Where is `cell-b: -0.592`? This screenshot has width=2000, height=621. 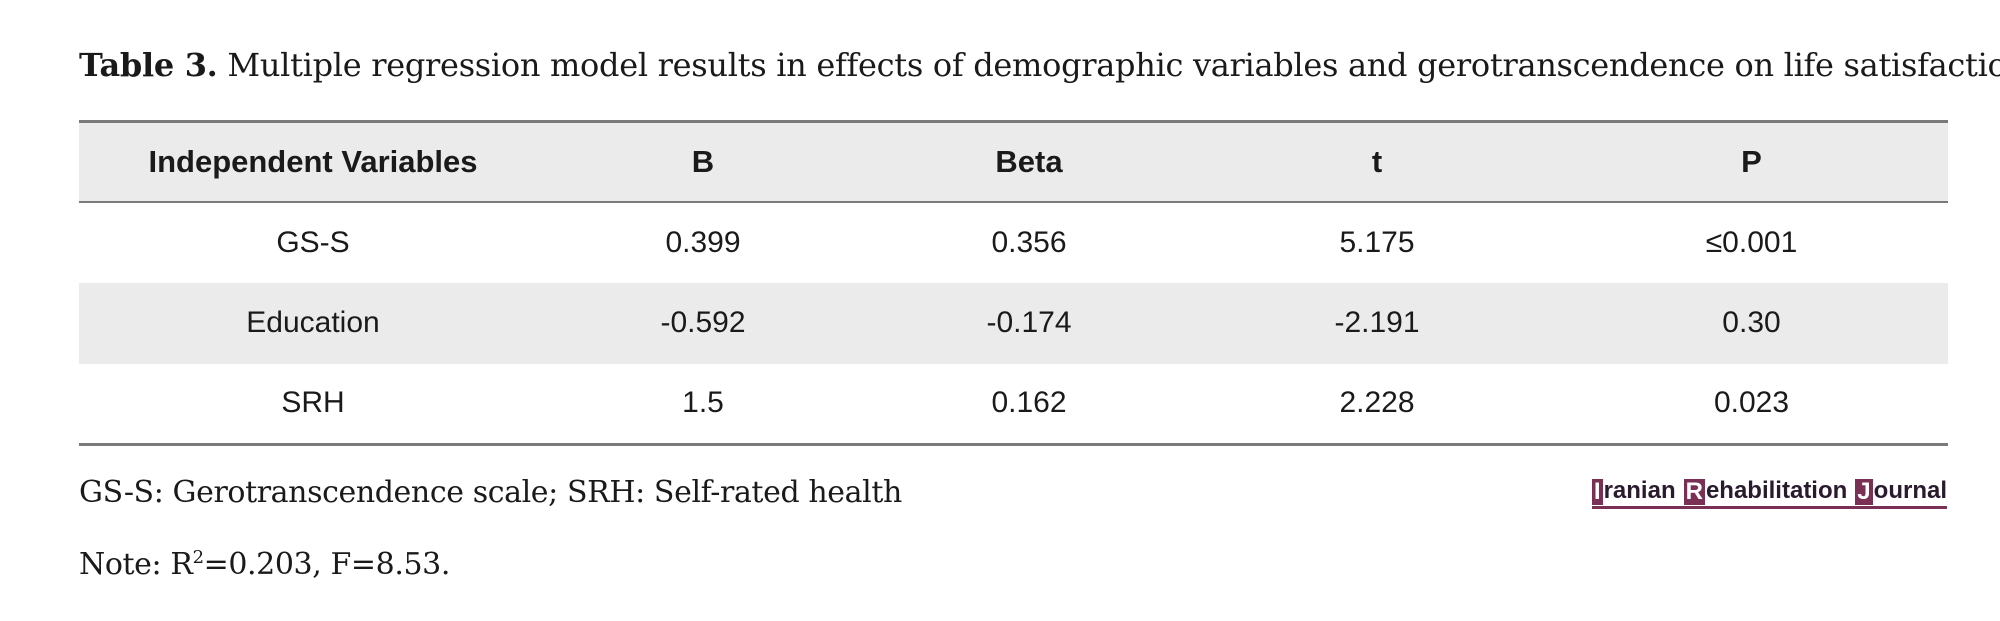 cell-b: -0.592 is located at coordinates (703, 322).